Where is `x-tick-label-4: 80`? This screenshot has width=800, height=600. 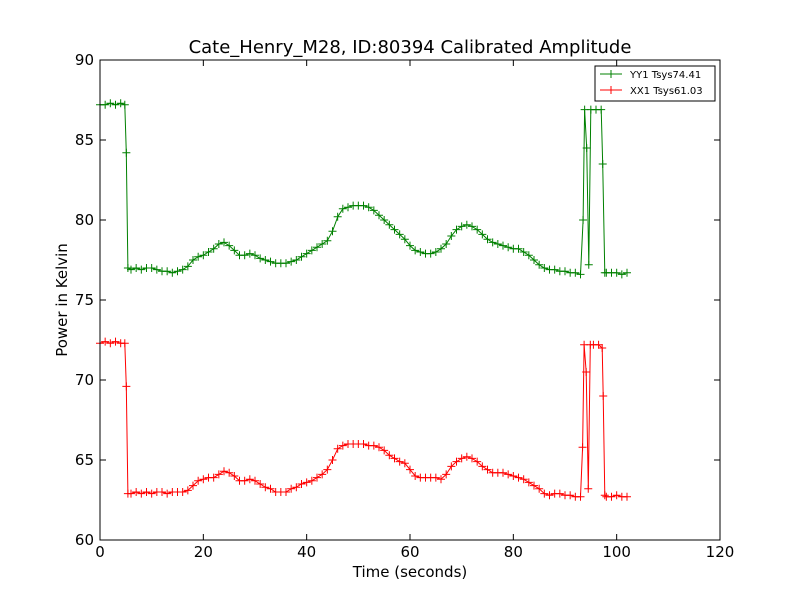
x-tick-label-4: 80 is located at coordinates (513, 552).